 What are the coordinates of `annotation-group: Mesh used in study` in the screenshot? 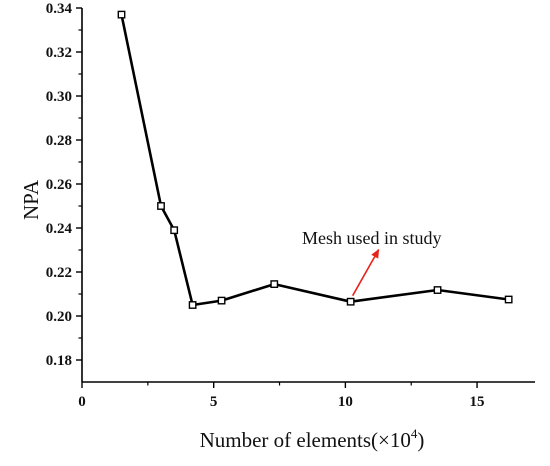 It's located at (372, 262).